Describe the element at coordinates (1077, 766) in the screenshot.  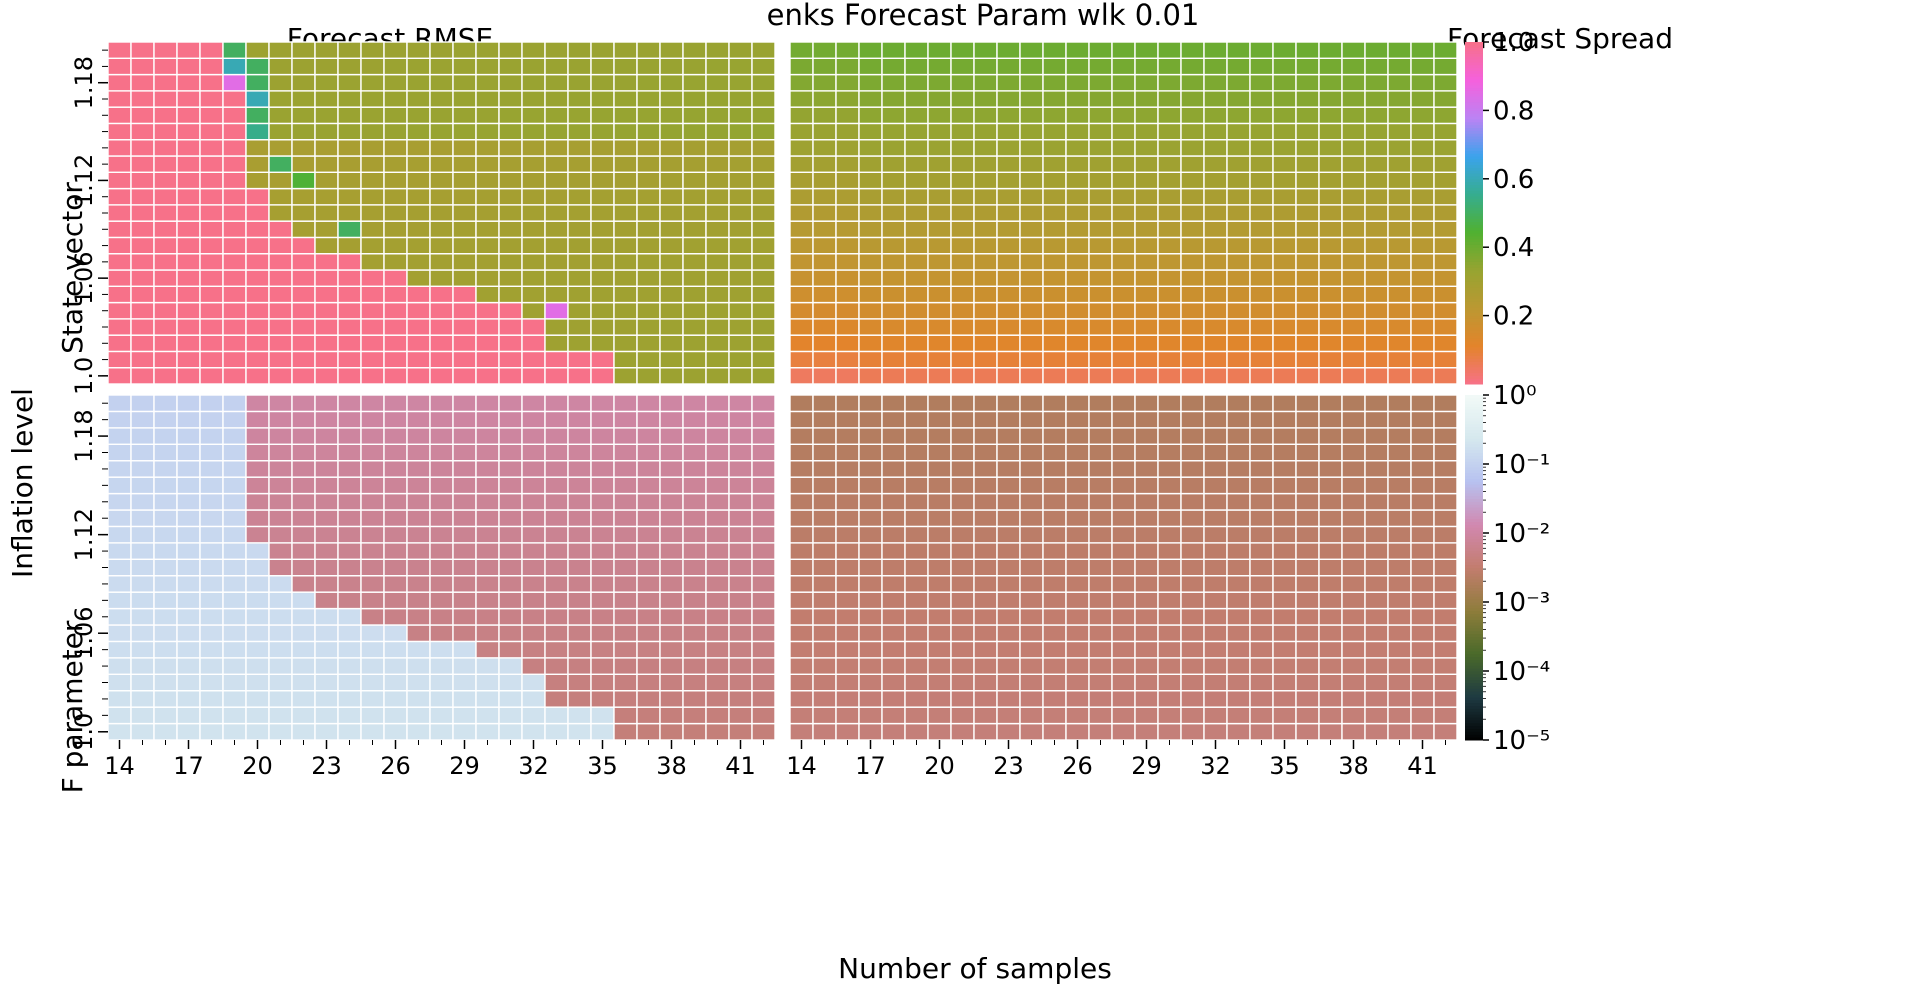
I see `x-tick-label: 26` at that location.